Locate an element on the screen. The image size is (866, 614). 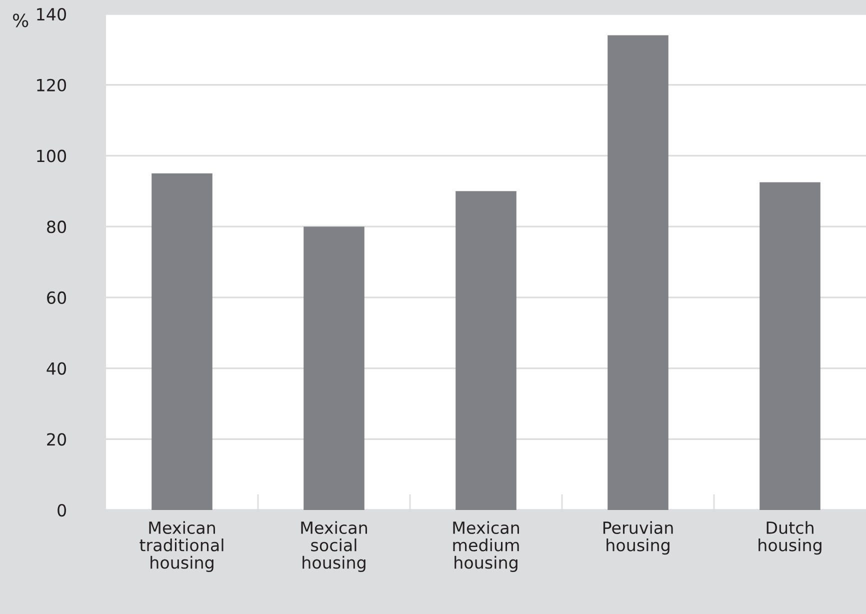
y-tick-label: 80 is located at coordinates (56, 227).